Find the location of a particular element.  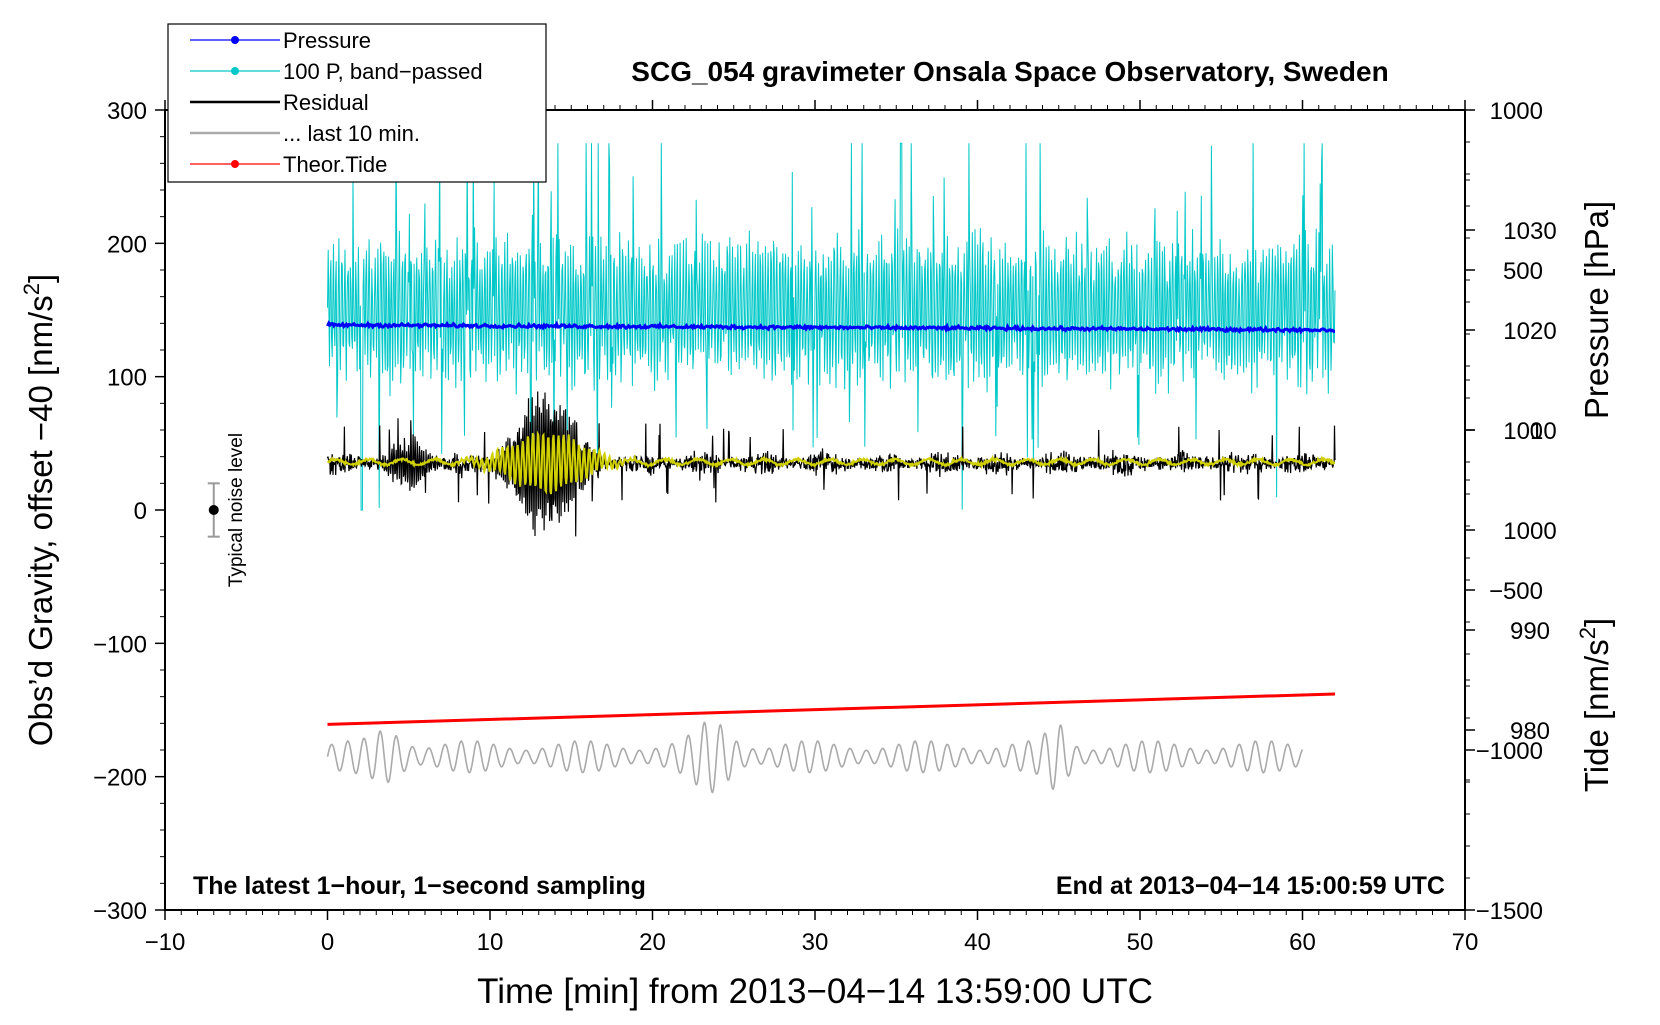

y-axis-label-left-sup: 2 is located at coordinates (31, 289).